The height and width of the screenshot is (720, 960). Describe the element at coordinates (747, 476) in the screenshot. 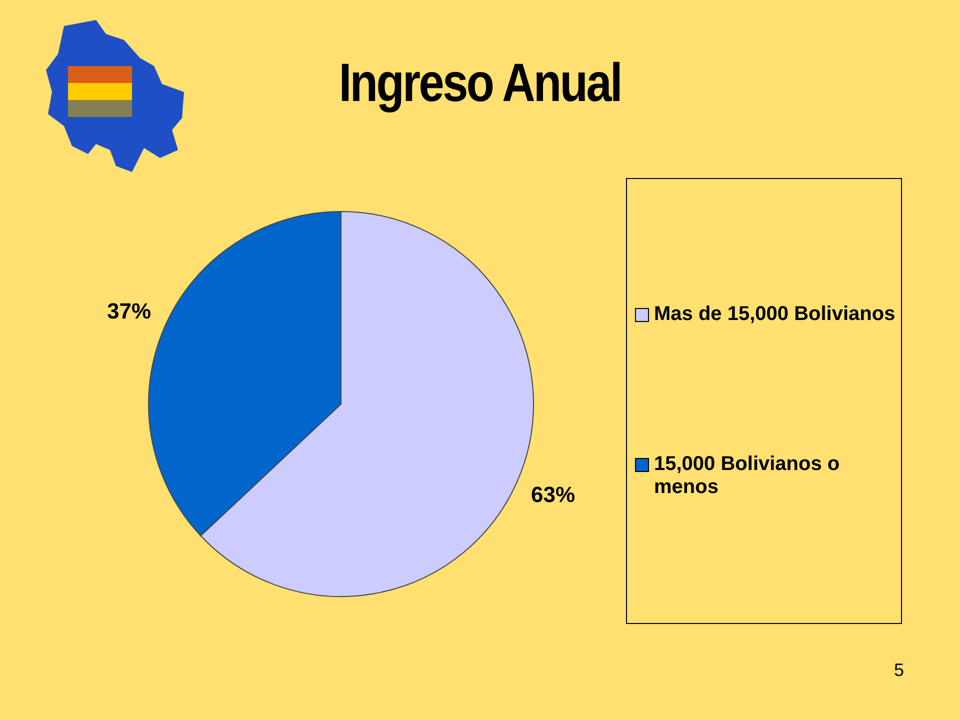

I see `legend-label: 15,000 Bolivianos o menos` at that location.